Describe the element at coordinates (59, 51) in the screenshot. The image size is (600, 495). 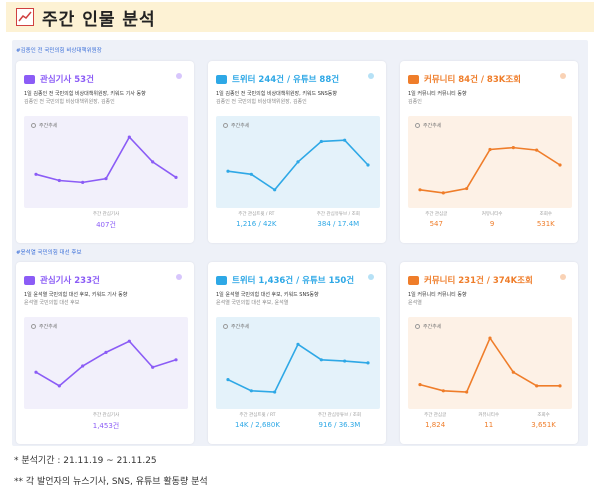
I see `section-label-kim: #김종인 전 국민의힘 비상대책위원장` at that location.